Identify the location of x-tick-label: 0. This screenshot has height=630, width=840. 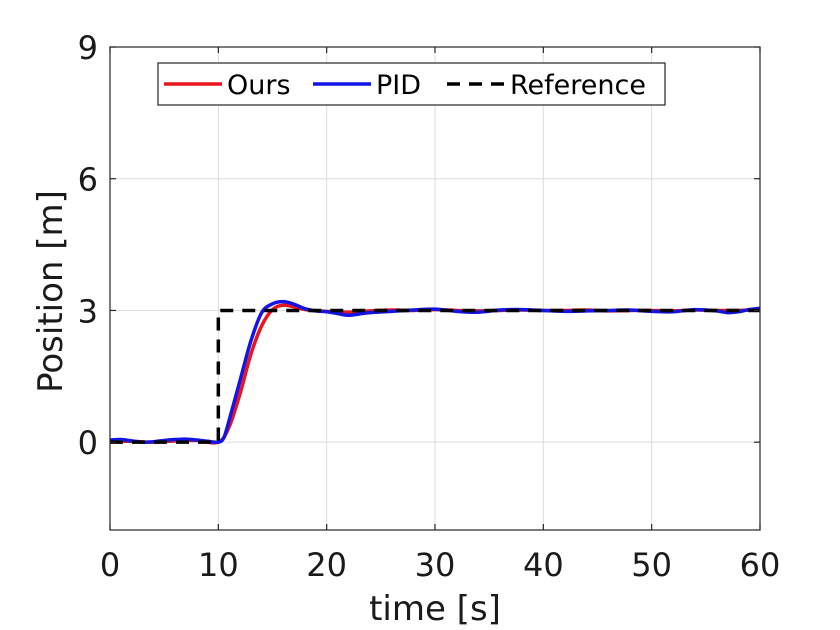
(110, 565).